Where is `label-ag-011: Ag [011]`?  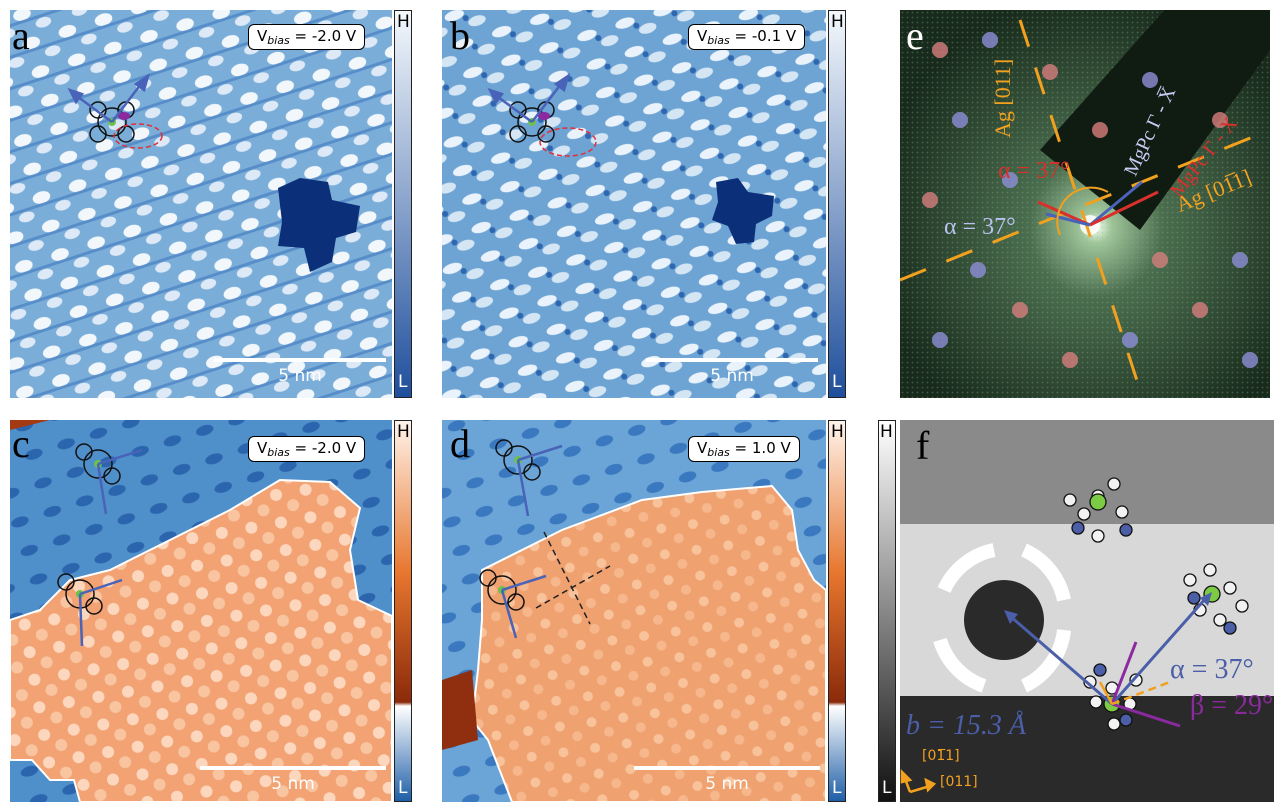 label-ag-011: Ag [011] is located at coordinates (1002, 98).